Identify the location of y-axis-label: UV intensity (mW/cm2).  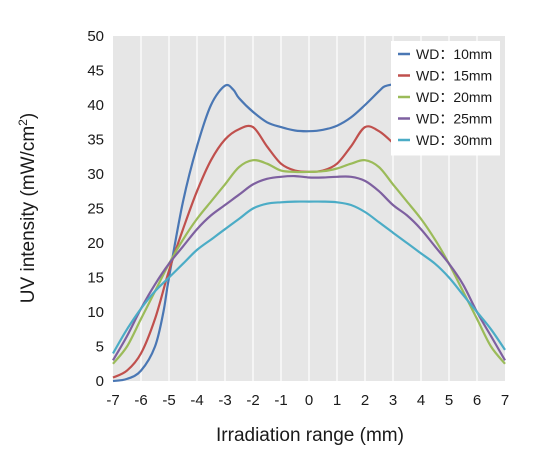
(27, 208).